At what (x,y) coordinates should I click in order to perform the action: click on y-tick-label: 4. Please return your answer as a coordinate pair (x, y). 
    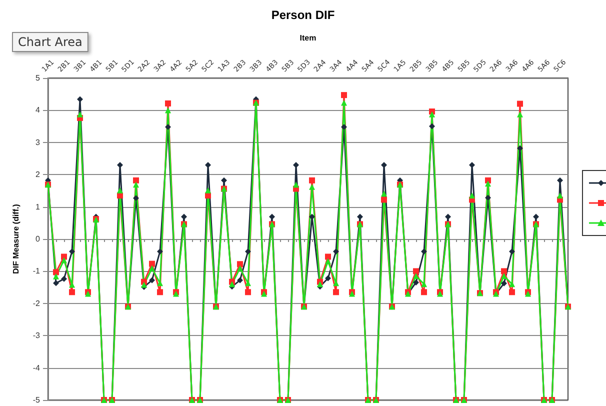
    Looking at the image, I should click on (38, 110).